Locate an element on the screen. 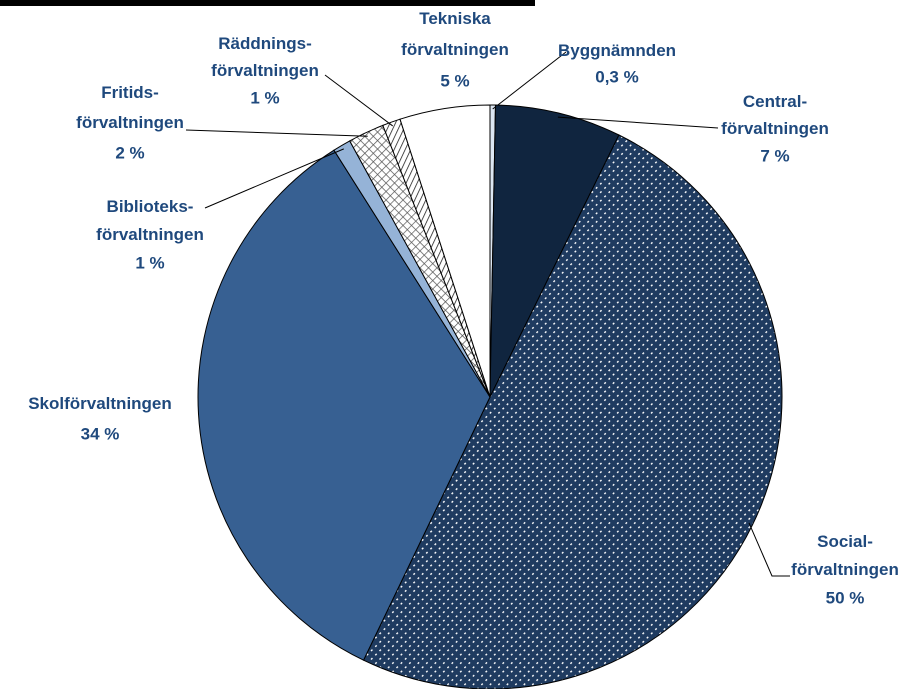 The width and height of the screenshot is (915, 689). label-line: Skolförvaltningen is located at coordinates (100, 403).